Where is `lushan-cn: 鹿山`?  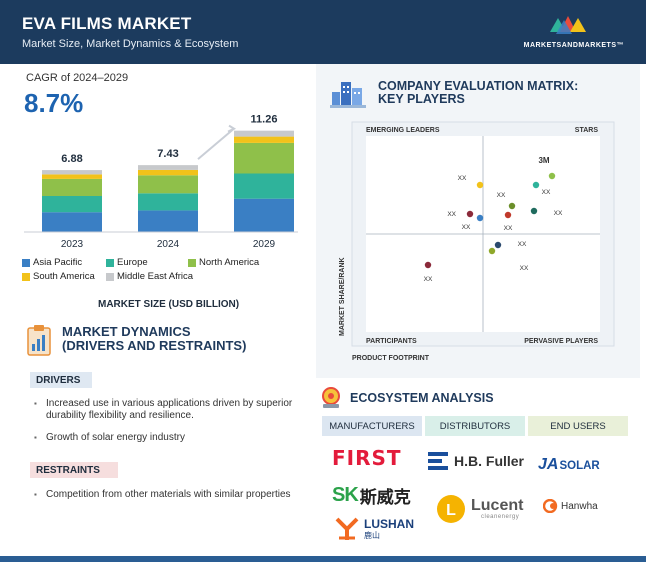 lushan-cn: 鹿山 is located at coordinates (372, 535).